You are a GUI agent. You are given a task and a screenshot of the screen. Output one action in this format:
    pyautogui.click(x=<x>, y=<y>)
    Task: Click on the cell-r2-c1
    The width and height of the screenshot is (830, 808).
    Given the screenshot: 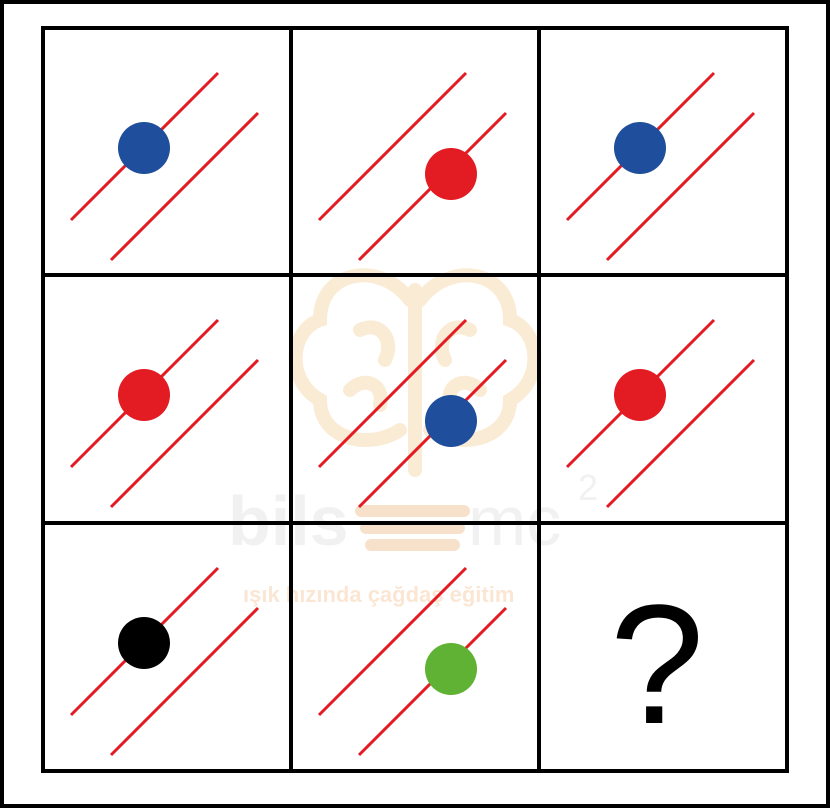 What is the action you would take?
    pyautogui.click(x=164, y=413)
    